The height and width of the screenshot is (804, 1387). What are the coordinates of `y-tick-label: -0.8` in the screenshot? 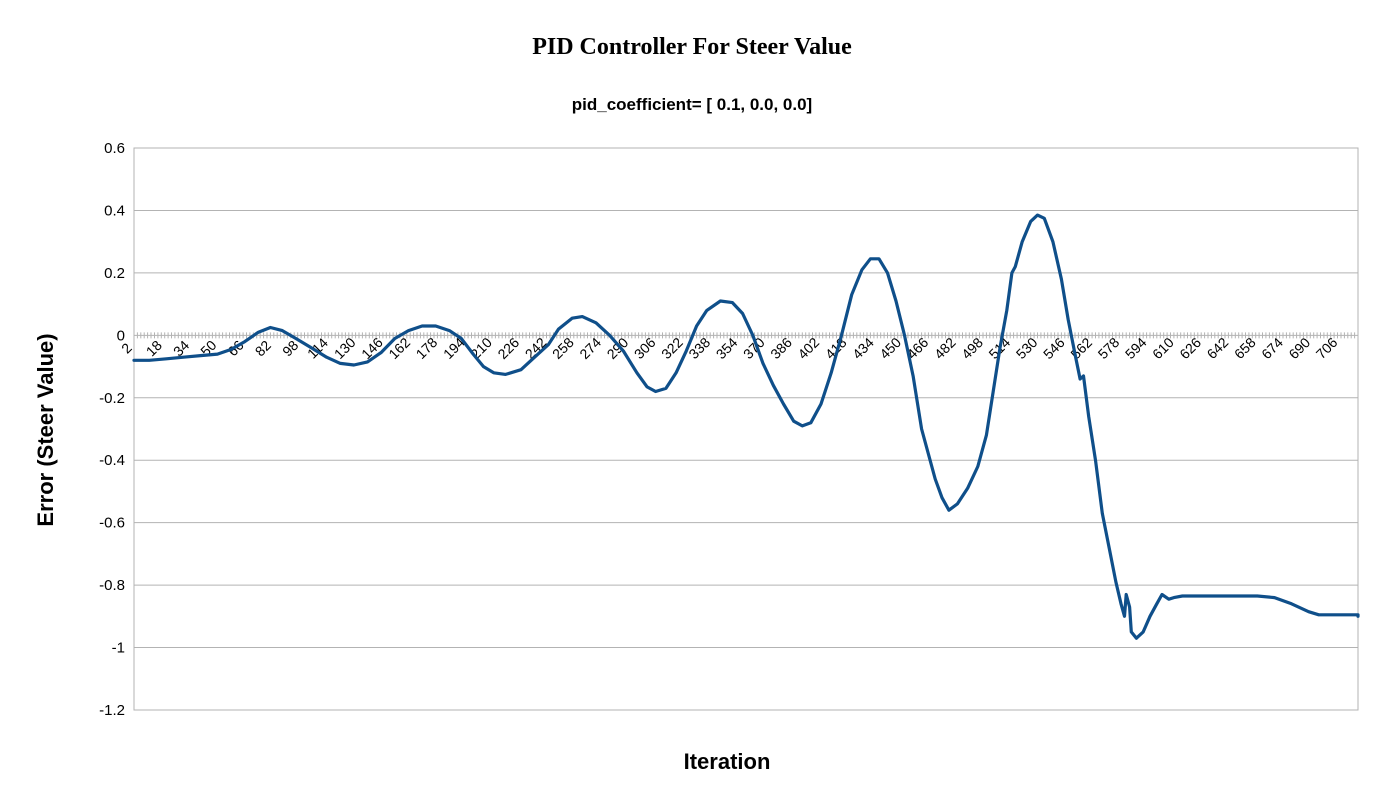 It's located at (112, 585).